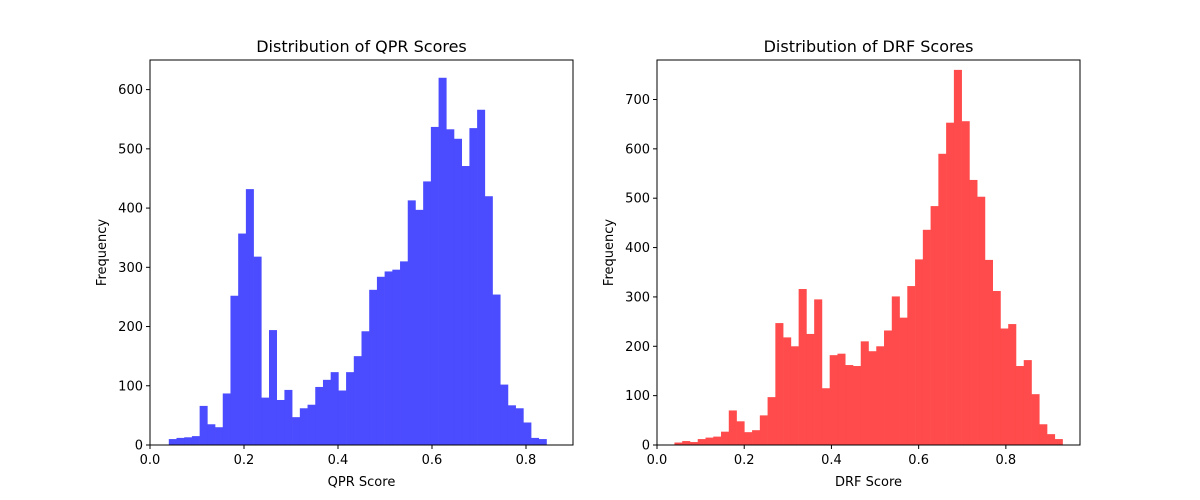 This screenshot has height=500, width=1200. What do you see at coordinates (150, 460) in the screenshot?
I see `qpr-x-tick-label: 0.0` at bounding box center [150, 460].